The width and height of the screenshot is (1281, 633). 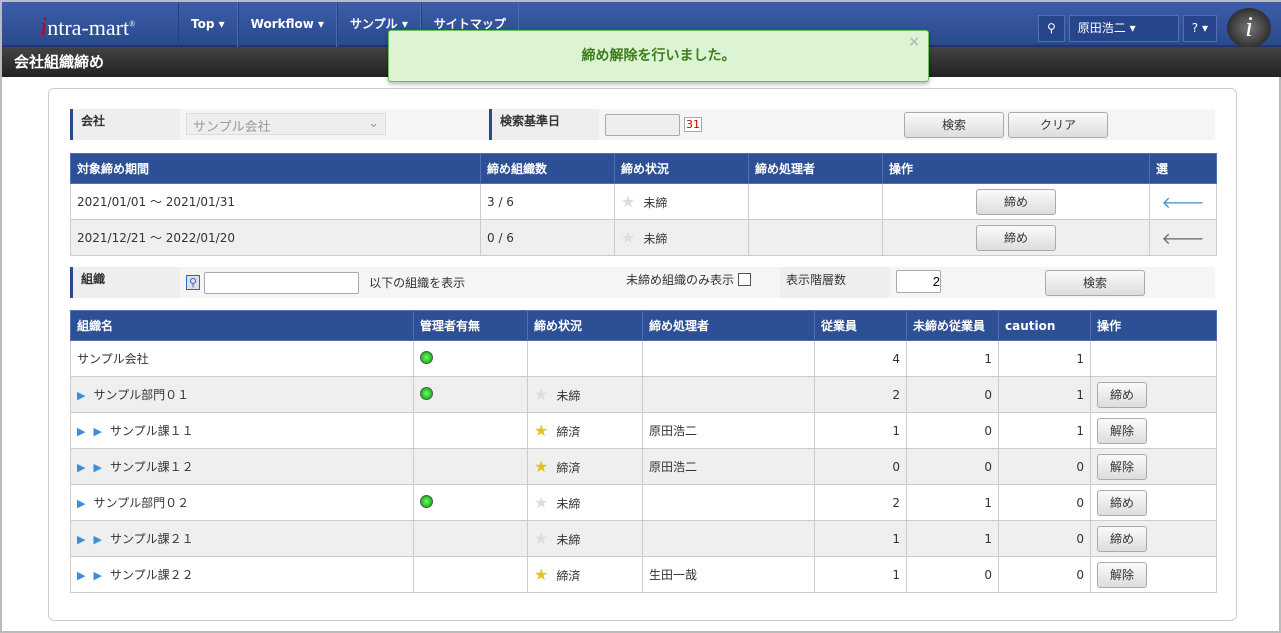 I want to click on org-column-header: 管理者有無, so click(x=470, y=325).